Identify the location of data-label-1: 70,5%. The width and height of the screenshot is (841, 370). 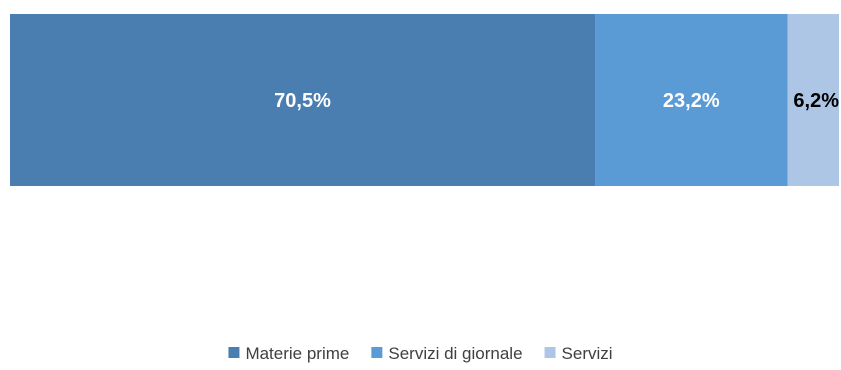
(302, 101).